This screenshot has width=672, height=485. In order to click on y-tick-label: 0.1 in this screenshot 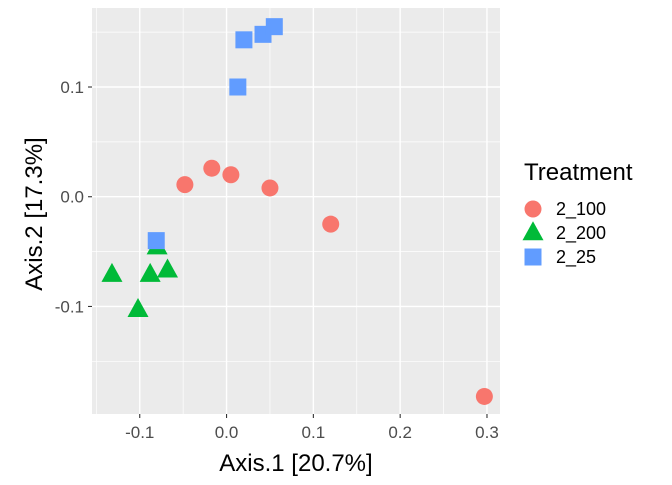, I will do `click(72, 87)`.